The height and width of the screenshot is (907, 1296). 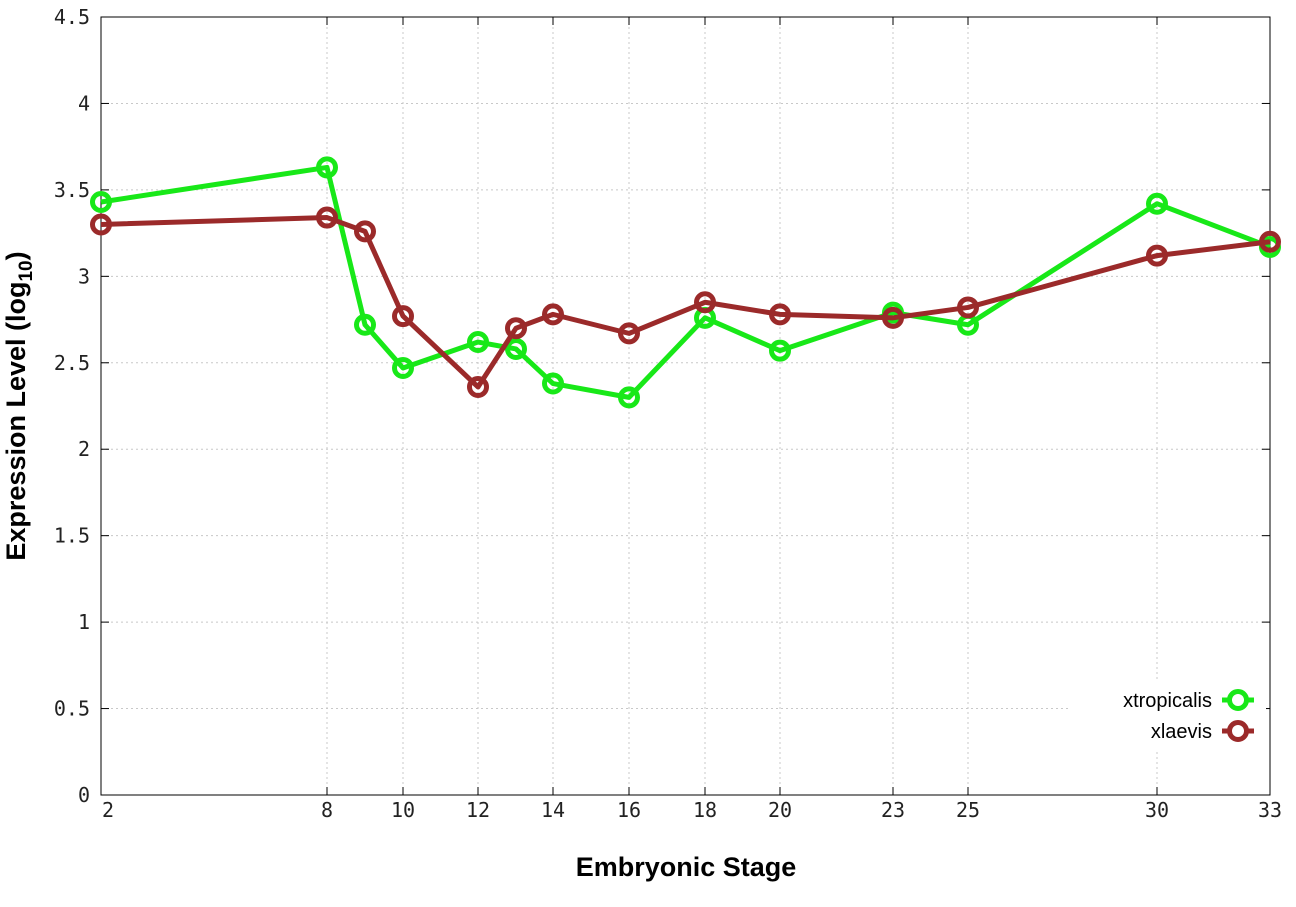 What do you see at coordinates (84, 622) in the screenshot?
I see `y-tick-label: 1` at bounding box center [84, 622].